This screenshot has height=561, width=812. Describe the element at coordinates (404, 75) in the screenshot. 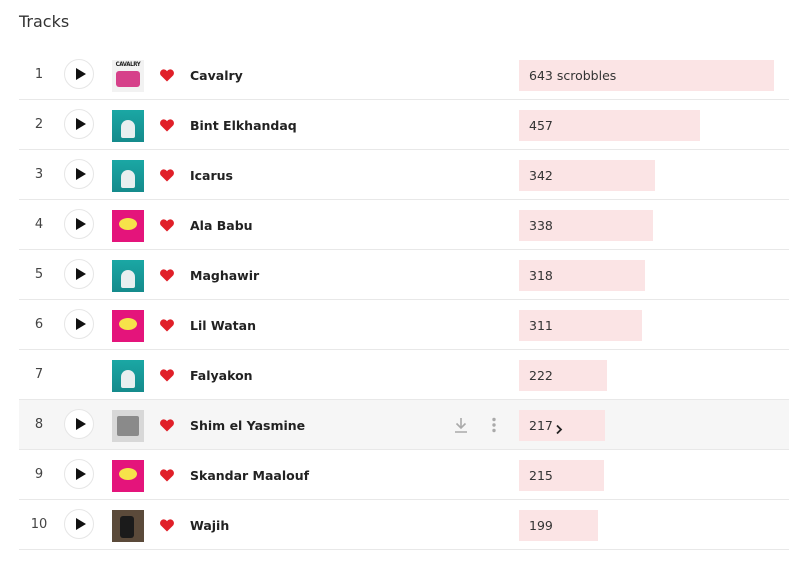

I see `track-row: 1 Cavalry 643 scrobbles` at that location.